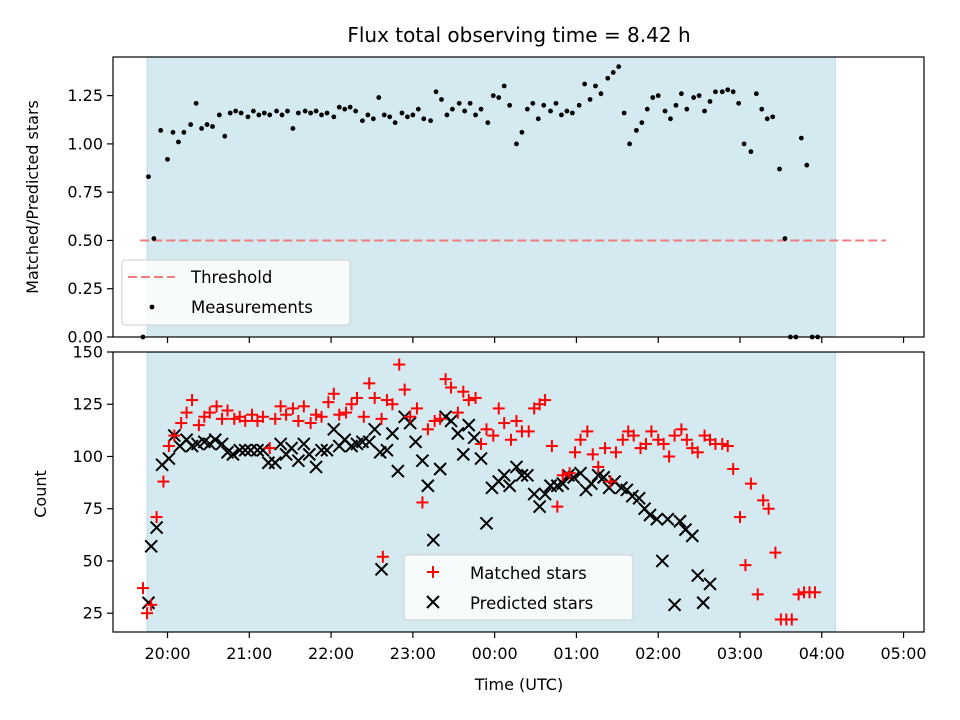 The height and width of the screenshot is (720, 960). Describe the element at coordinates (331, 653) in the screenshot. I see `bottom-x-tick-label: 22:00` at that location.